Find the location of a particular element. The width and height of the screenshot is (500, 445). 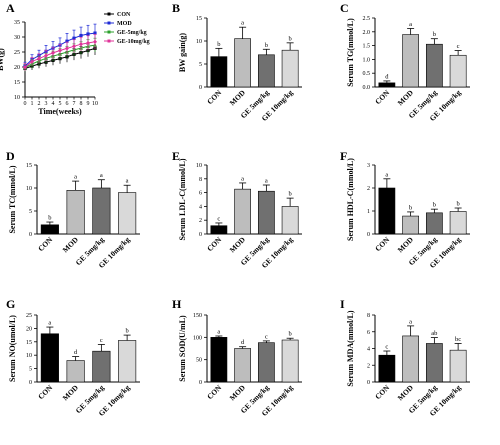

y-tick-label: 4 is located at coordinates (368, 350).